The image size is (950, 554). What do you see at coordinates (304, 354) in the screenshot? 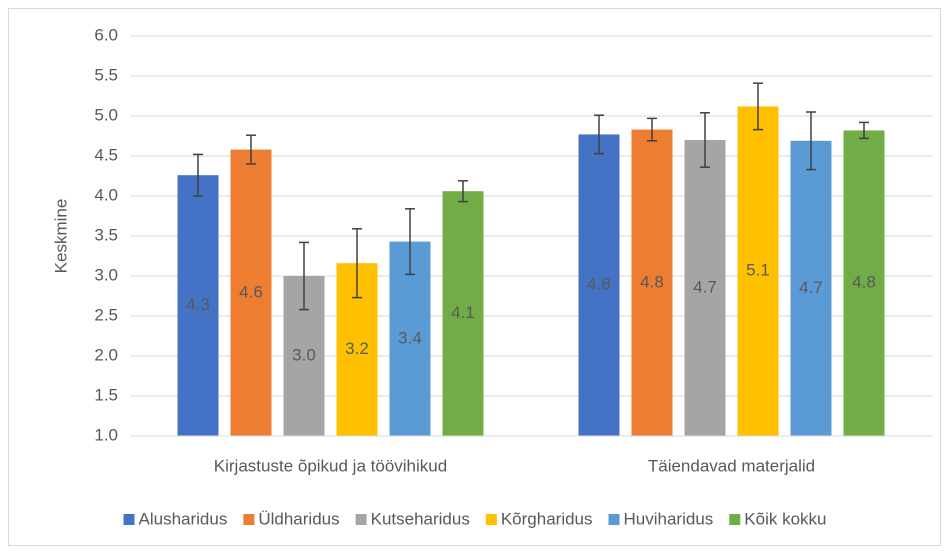
I see `data-label: 3.0` at bounding box center [304, 354].